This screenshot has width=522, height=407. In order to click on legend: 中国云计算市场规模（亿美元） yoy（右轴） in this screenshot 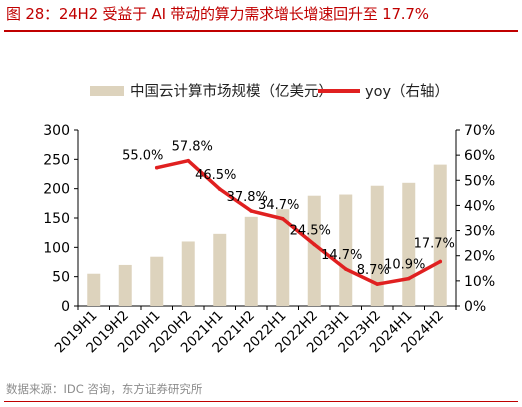, I will do `click(269, 91)`.